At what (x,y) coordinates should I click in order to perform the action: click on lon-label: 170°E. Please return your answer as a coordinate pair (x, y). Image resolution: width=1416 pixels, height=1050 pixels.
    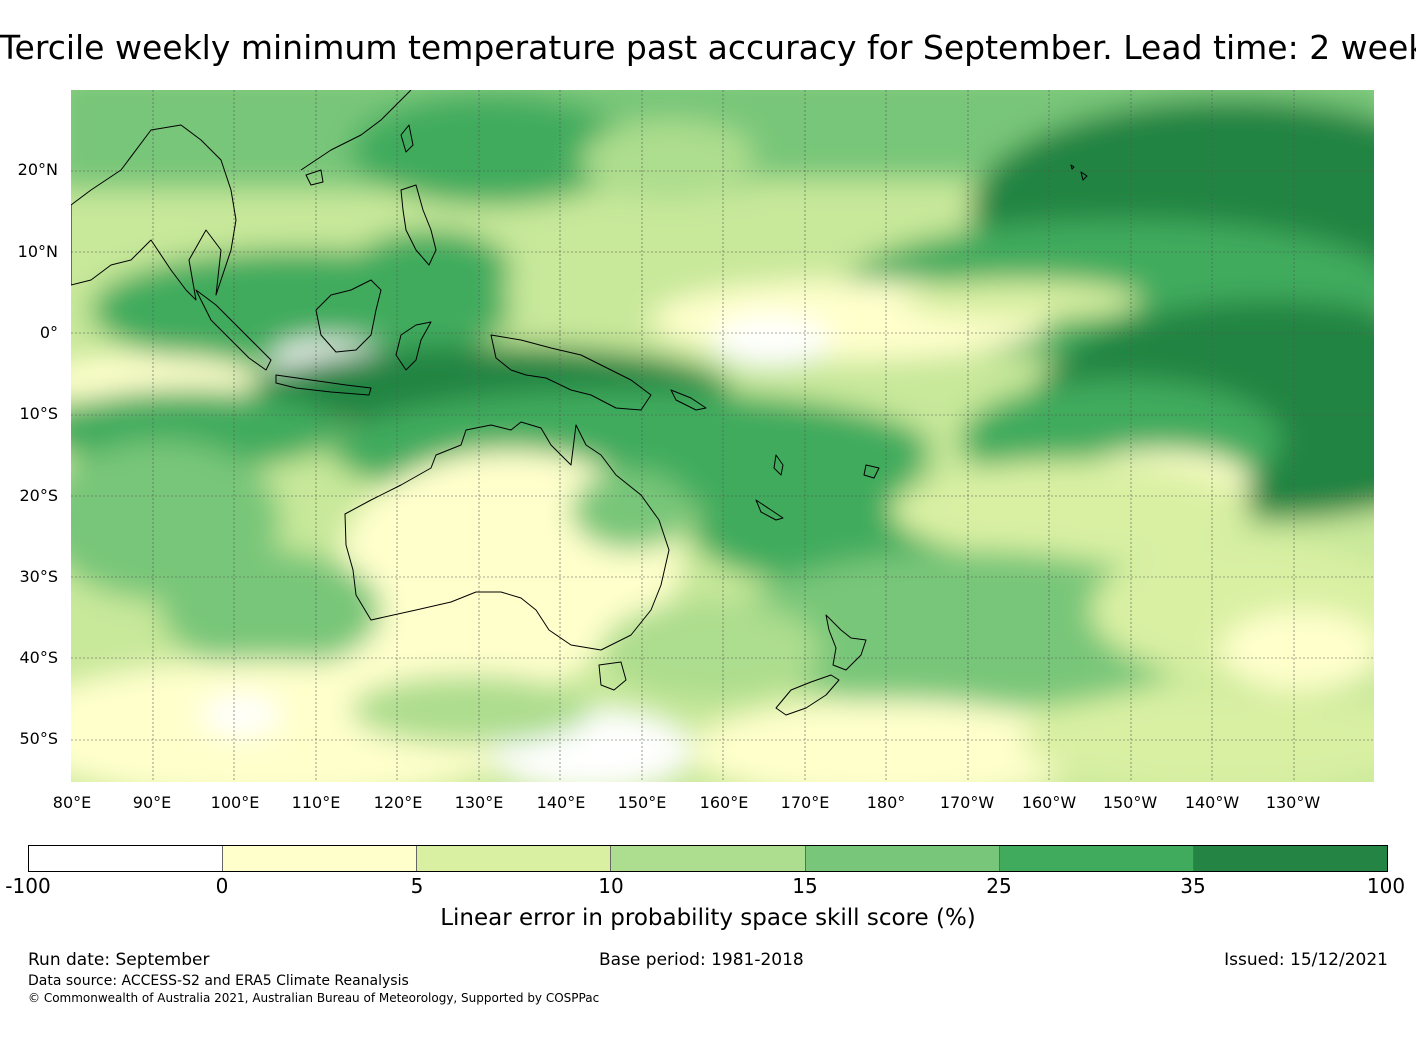
    Looking at the image, I should click on (805, 802).